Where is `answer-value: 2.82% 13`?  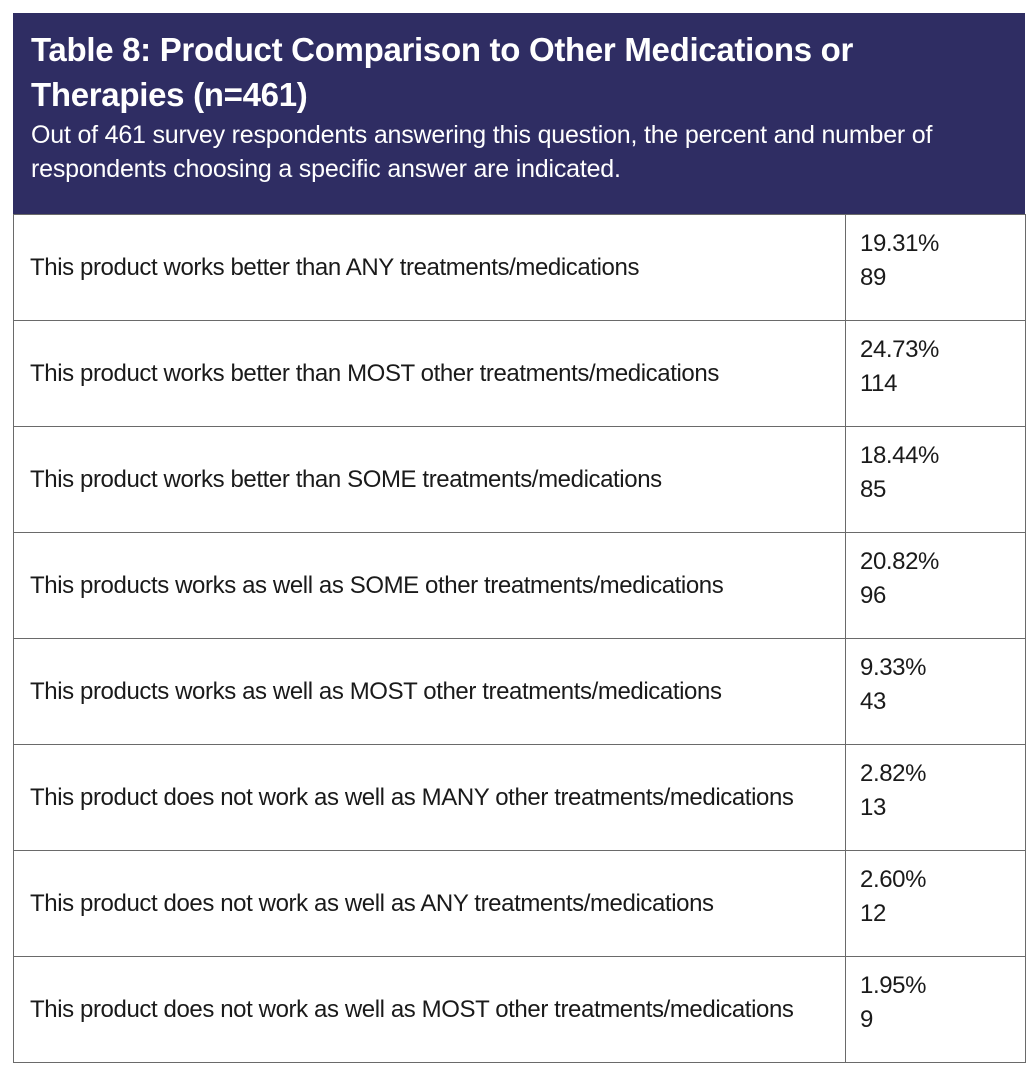
answer-value: 2.82% 13 is located at coordinates (935, 797).